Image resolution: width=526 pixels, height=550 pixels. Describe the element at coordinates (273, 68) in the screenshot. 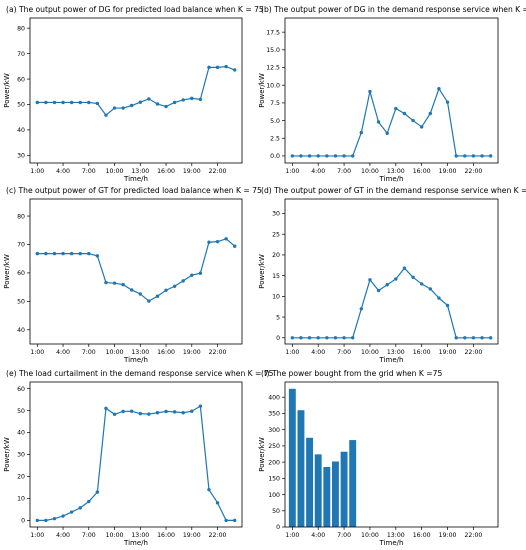

I see `chart-b-y-tick-label: 12.5` at that location.